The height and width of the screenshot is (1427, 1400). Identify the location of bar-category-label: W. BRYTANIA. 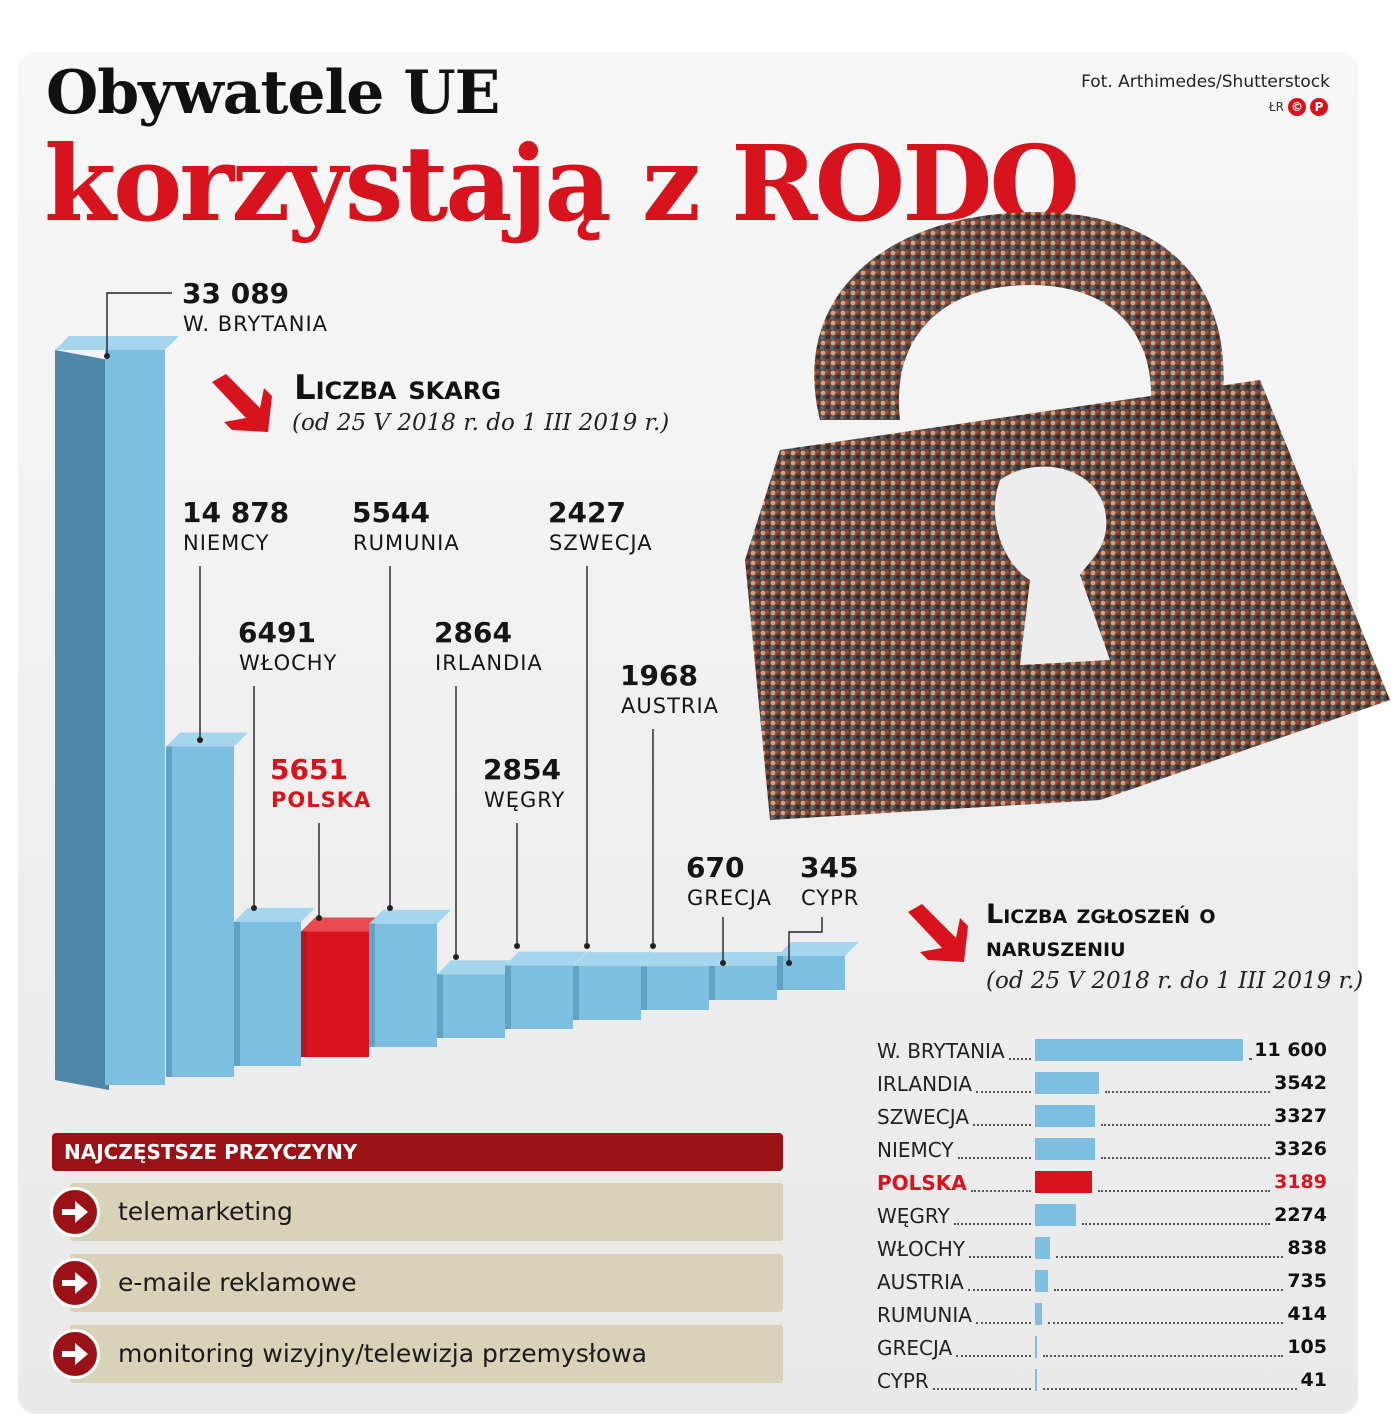
(255, 324).